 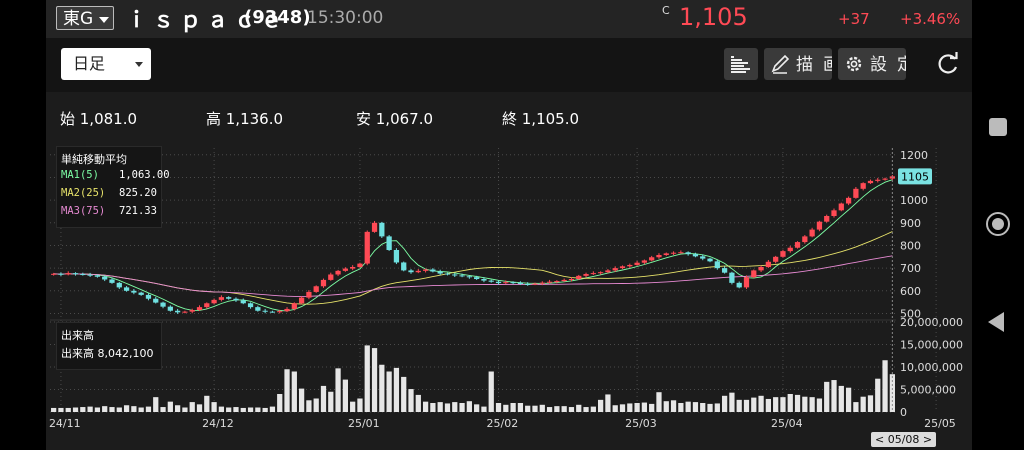 I want to click on draw-button: 描画, so click(x=798, y=64).